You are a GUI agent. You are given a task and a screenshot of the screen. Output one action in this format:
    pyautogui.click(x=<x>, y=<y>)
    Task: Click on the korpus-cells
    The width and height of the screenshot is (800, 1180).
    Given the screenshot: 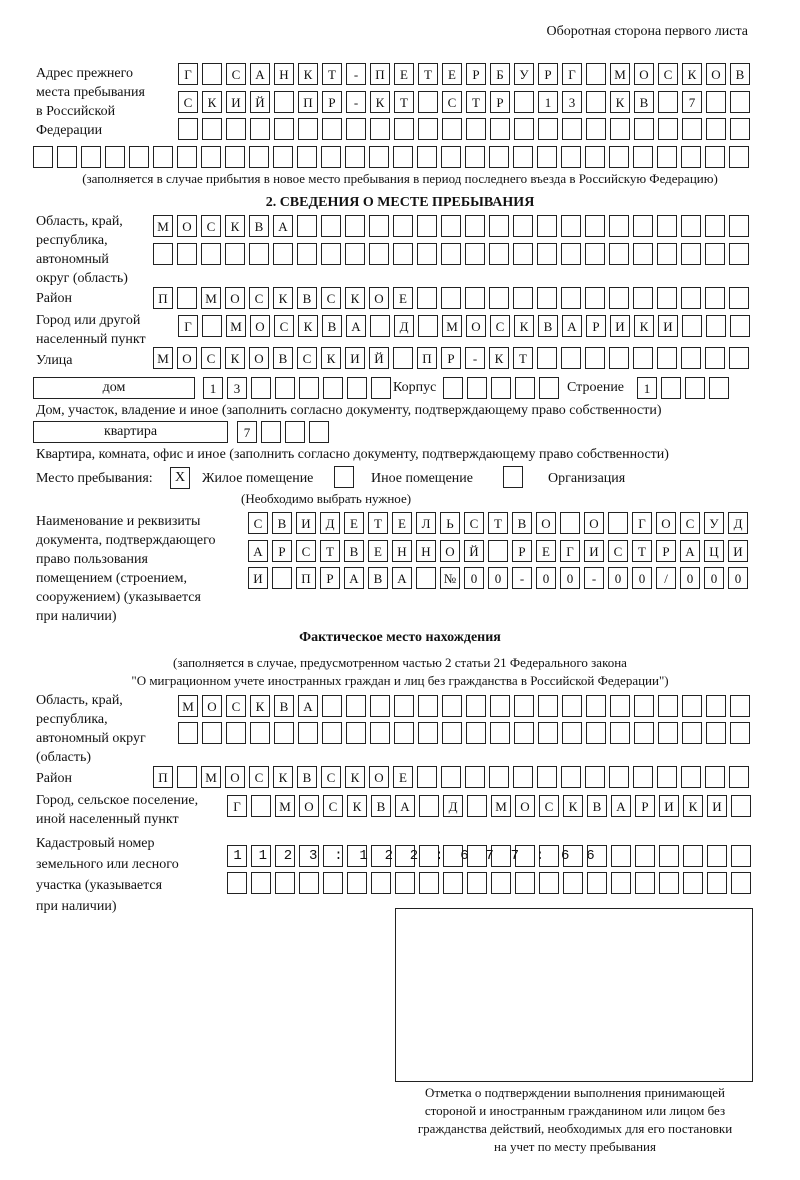 What is the action you would take?
    pyautogui.click(x=501, y=388)
    